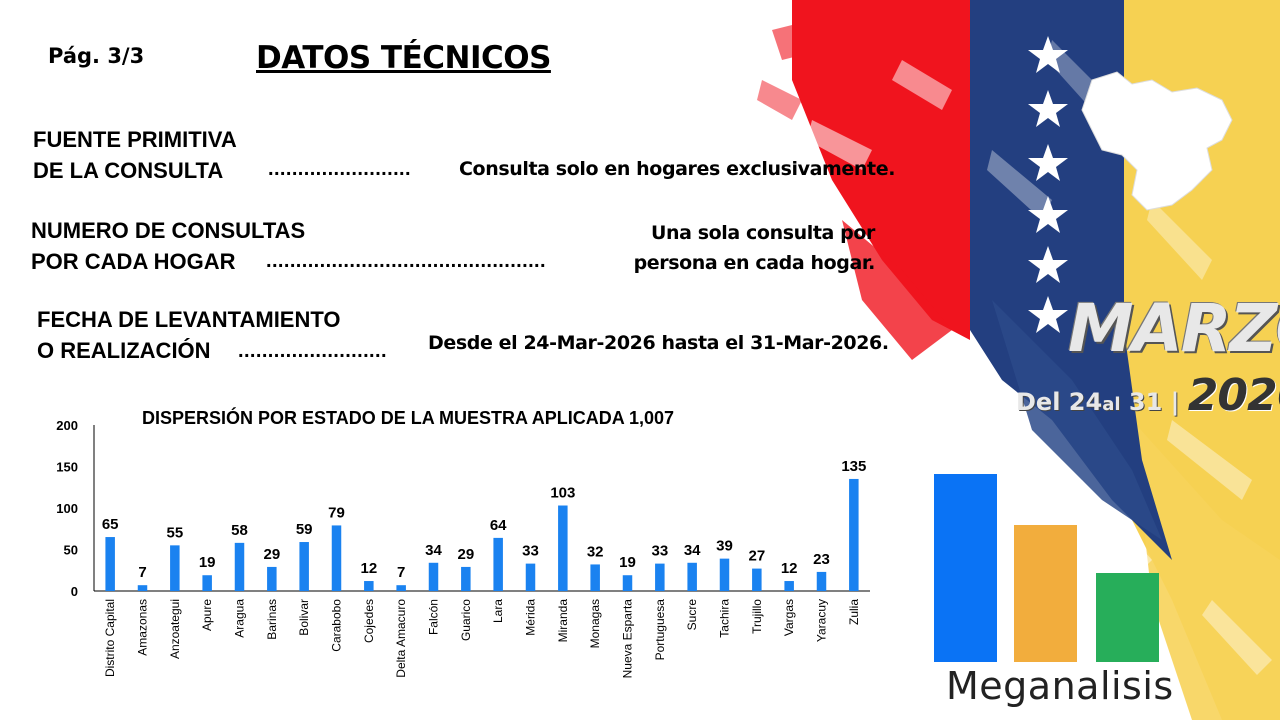 This screenshot has width=1280, height=720. Describe the element at coordinates (1127, 617) in the screenshot. I see `logo-bar-green` at that location.